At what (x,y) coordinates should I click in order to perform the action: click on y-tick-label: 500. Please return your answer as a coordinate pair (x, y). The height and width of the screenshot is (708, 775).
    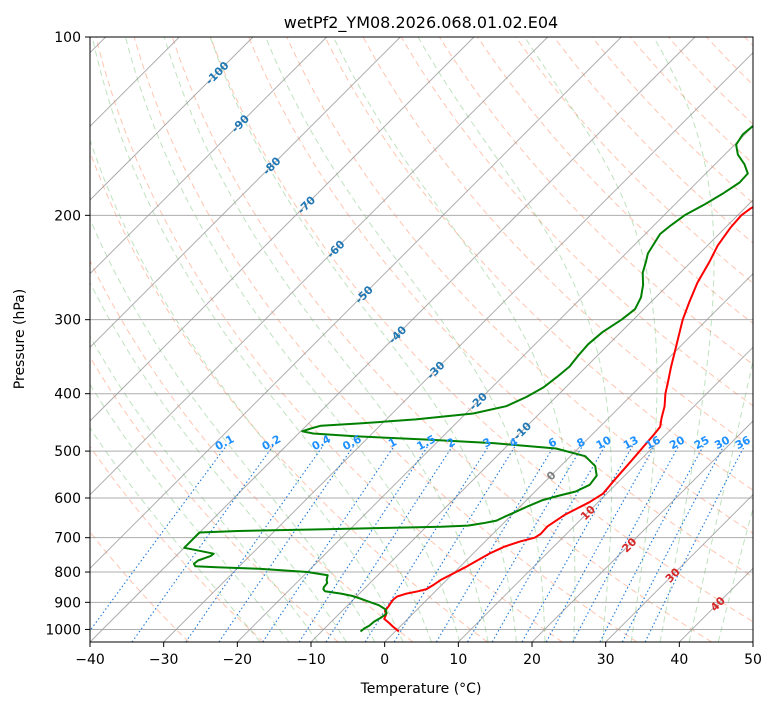
    Looking at the image, I should click on (67, 452).